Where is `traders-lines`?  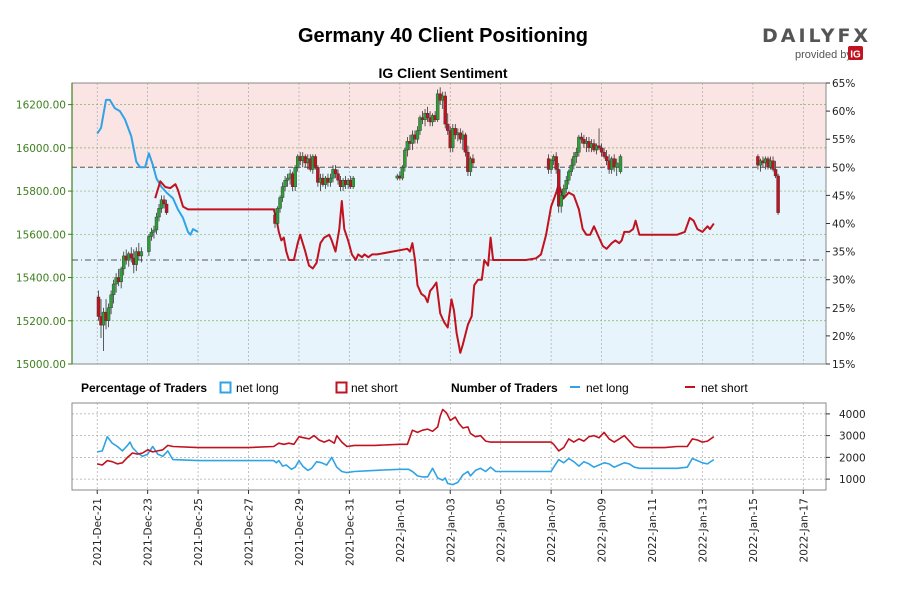 traders-lines is located at coordinates (406, 447).